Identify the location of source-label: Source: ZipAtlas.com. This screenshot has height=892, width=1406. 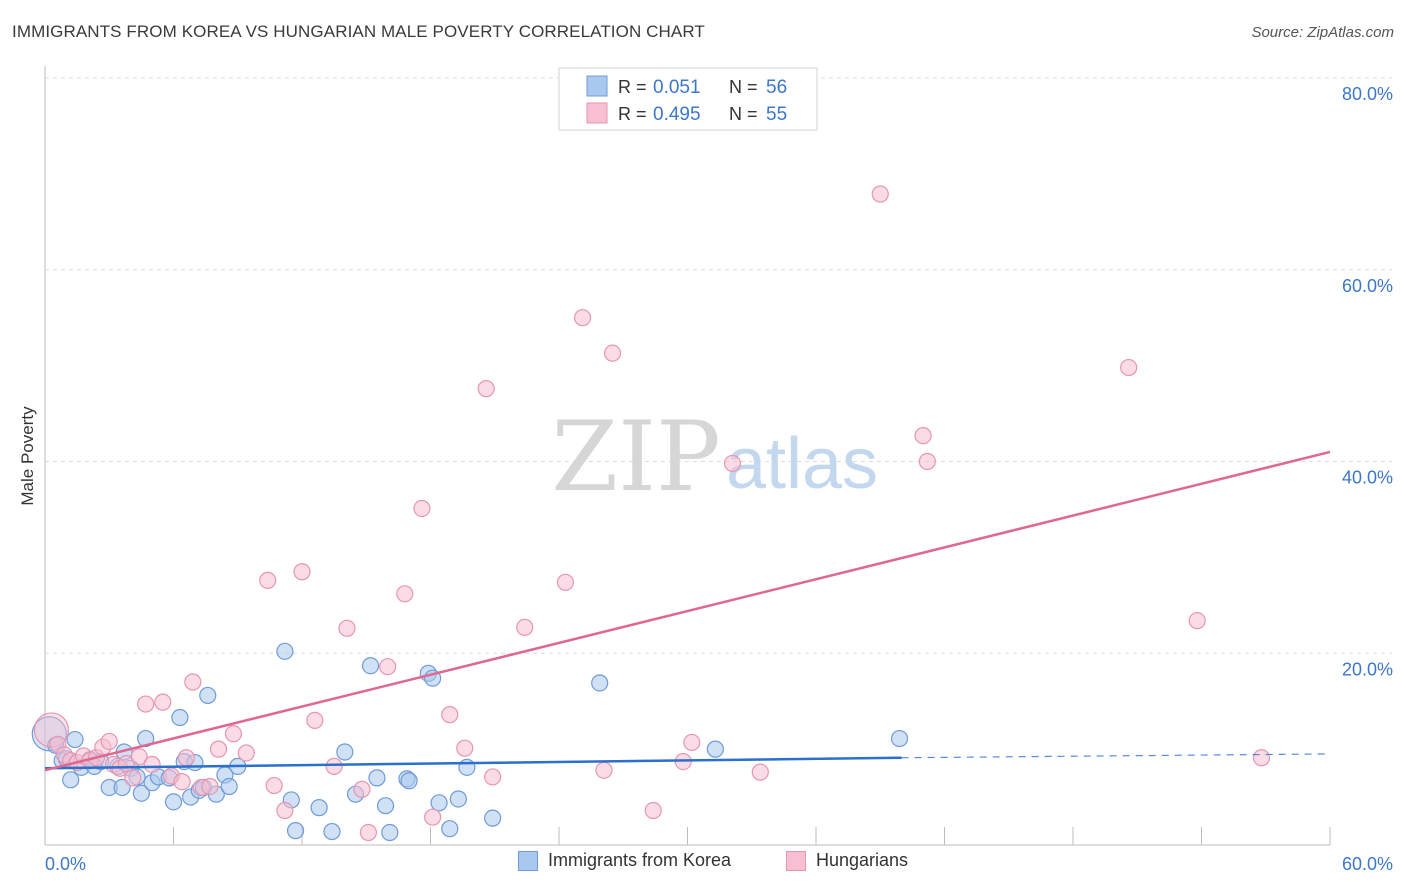
(1322, 32).